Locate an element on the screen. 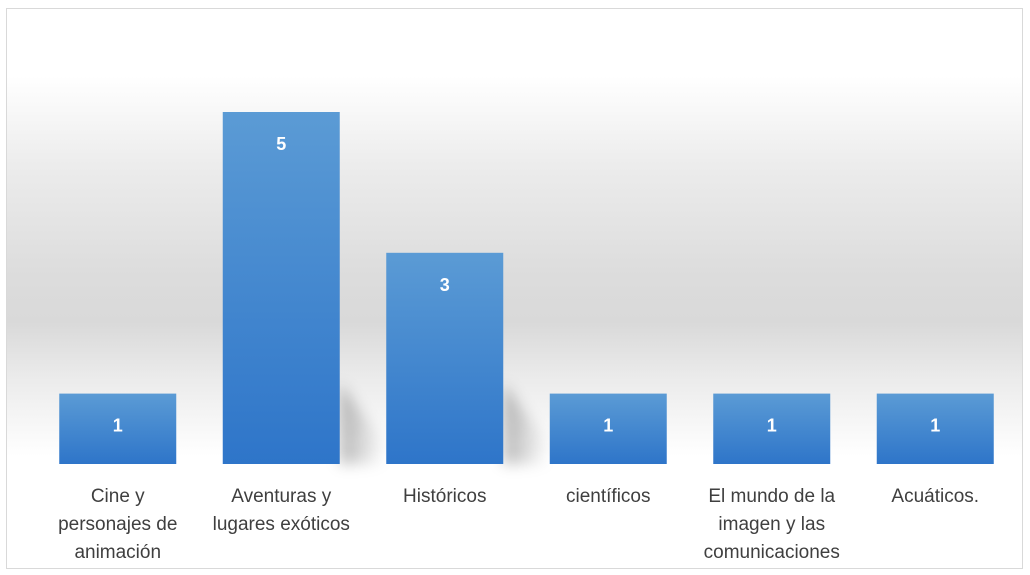 The height and width of the screenshot is (575, 1030). category-label-line: científicos is located at coordinates (608, 496).